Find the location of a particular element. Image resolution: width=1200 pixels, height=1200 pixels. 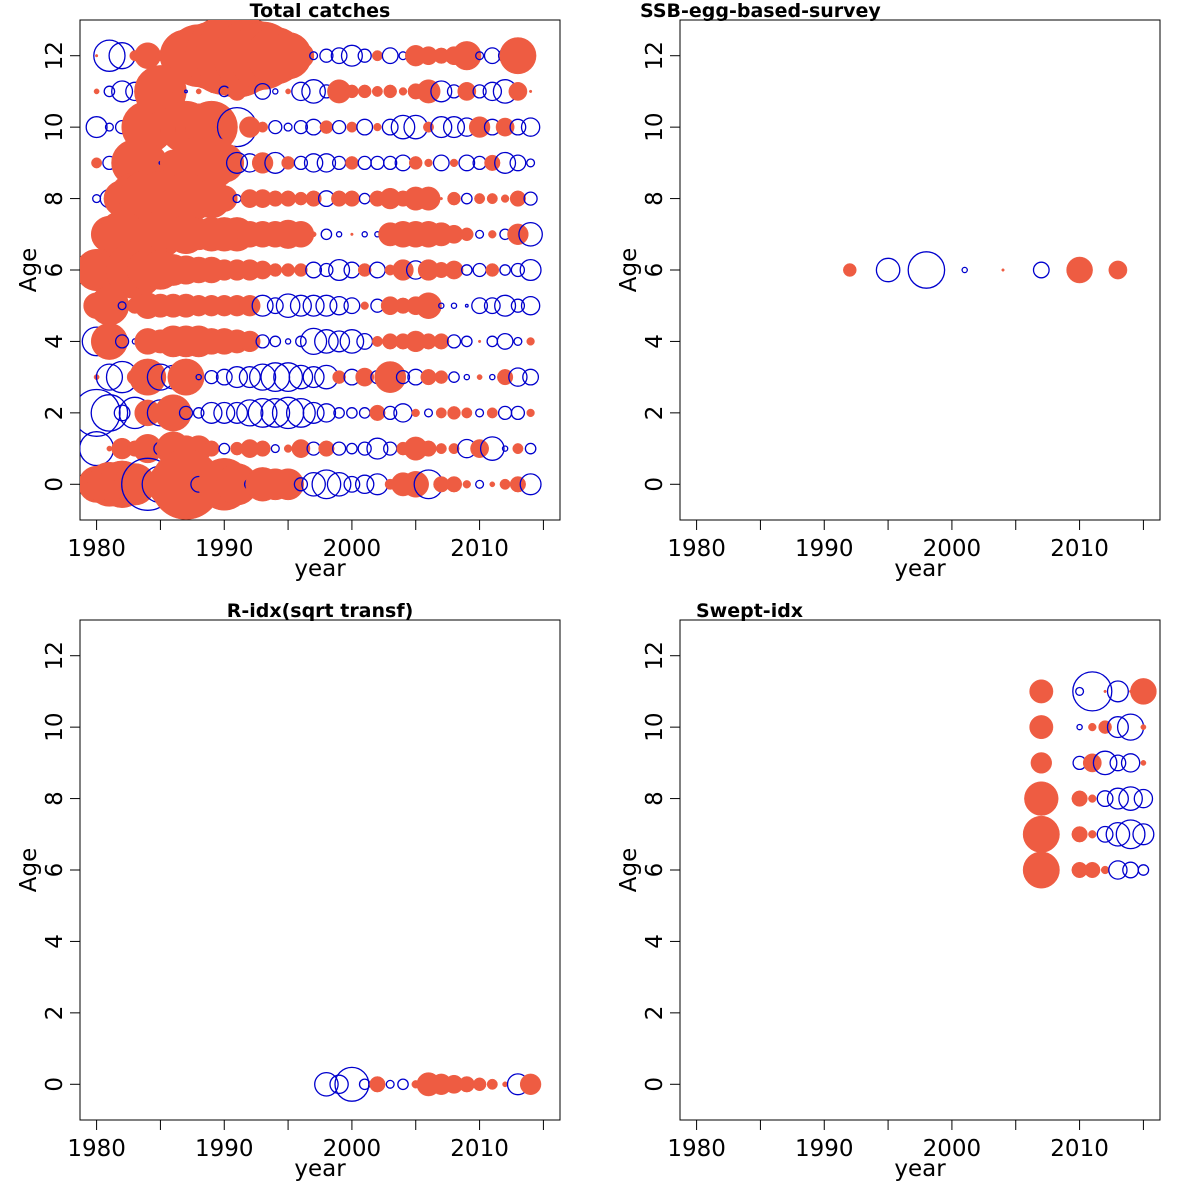

x-tick-label: 2010 is located at coordinates (479, 549).